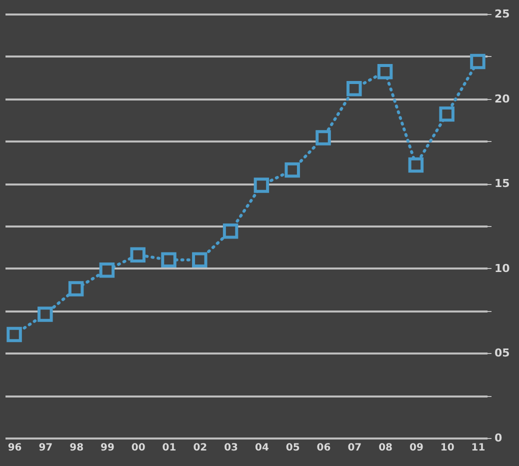  Describe the element at coordinates (416, 448) in the screenshot. I see `x-tick-label: 09` at that location.